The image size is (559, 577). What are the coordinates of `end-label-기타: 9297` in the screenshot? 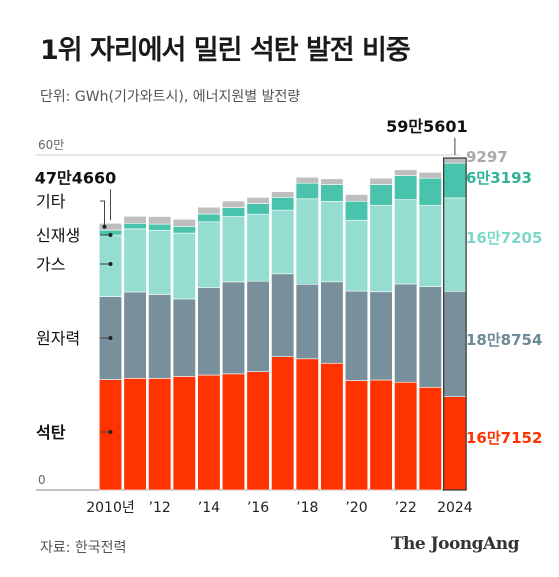 It's located at (487, 157).